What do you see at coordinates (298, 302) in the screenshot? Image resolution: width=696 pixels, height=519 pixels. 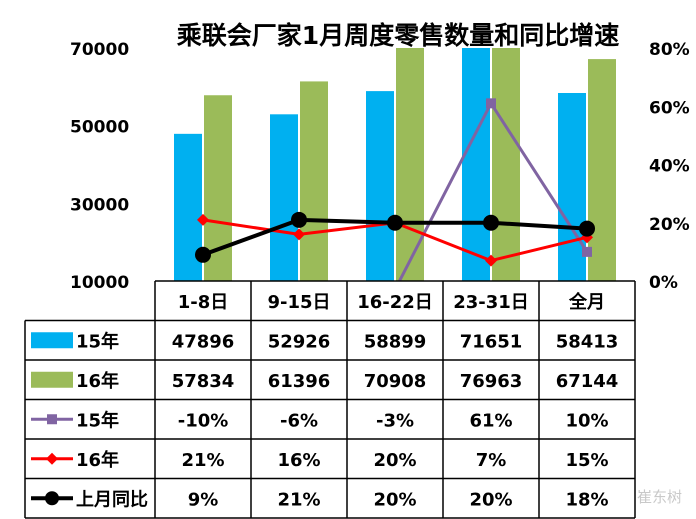 I see `category-label: 9-15日` at bounding box center [298, 302].